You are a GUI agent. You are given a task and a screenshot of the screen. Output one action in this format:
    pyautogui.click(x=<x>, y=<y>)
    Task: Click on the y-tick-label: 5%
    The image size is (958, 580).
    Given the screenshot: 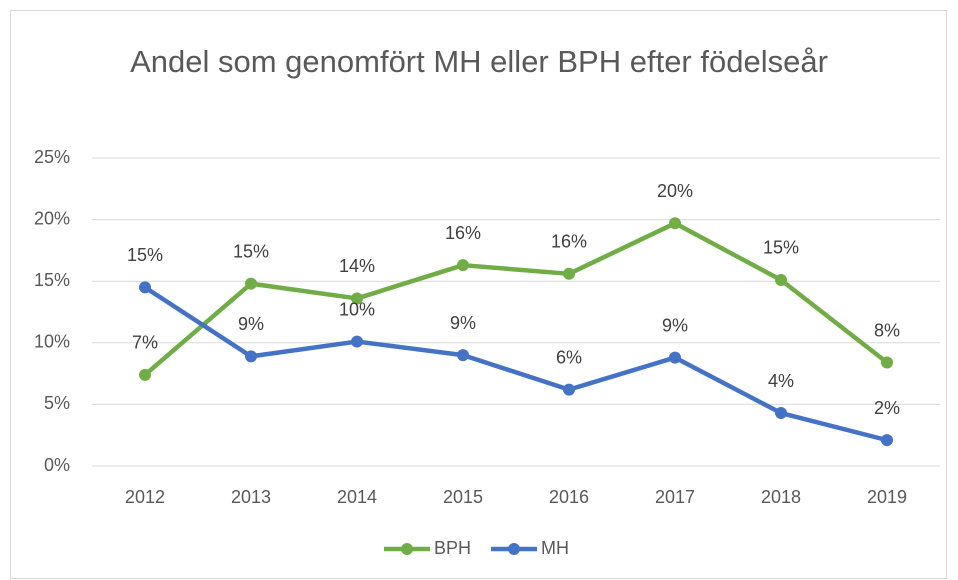 What is the action you would take?
    pyautogui.click(x=57, y=403)
    